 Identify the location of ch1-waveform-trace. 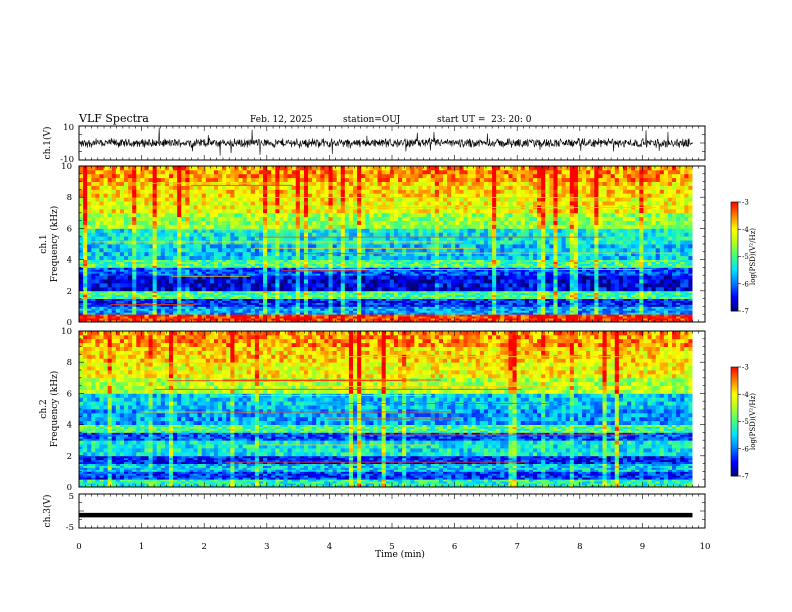
(391, 143).